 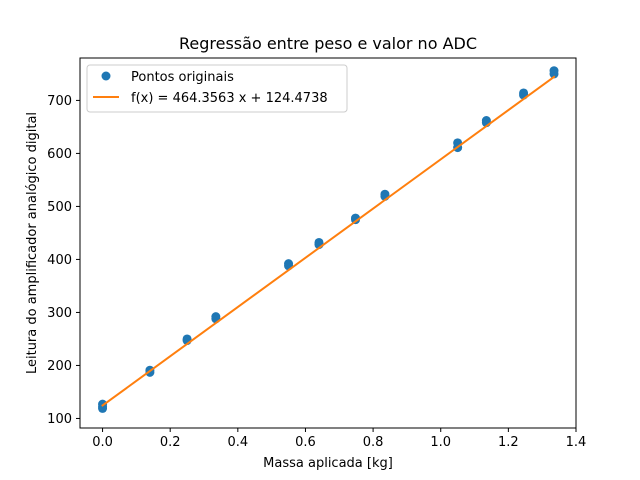 I want to click on x-tick-label: 0.6, so click(x=305, y=442).